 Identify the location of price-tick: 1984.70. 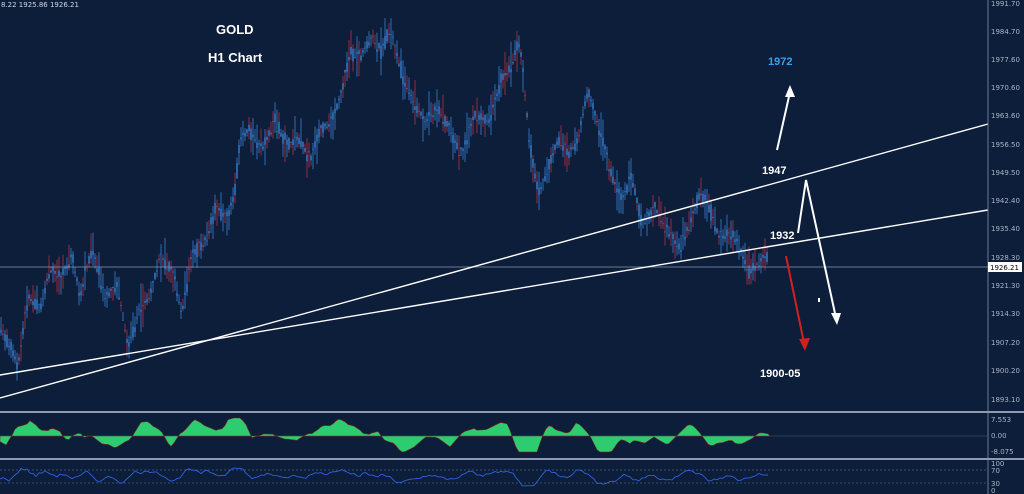
(1005, 32).